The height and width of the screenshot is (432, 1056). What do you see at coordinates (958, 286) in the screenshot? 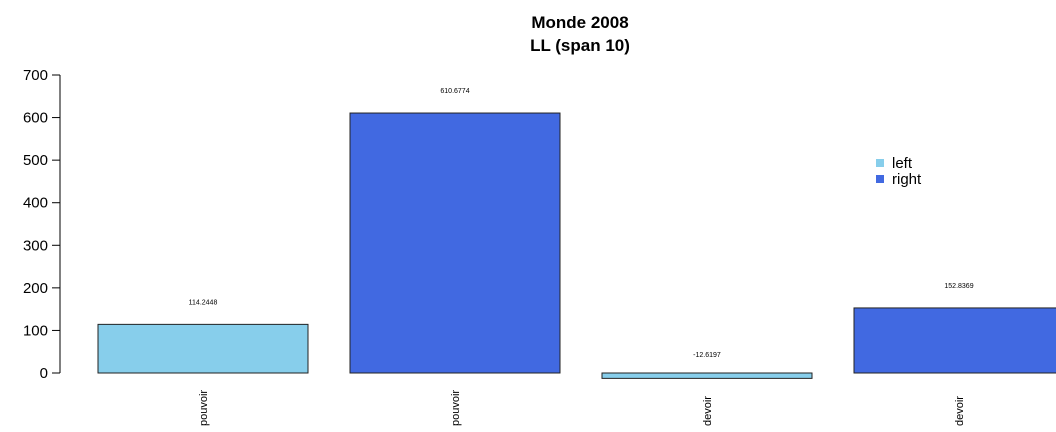
I see `bar-value-label: 152.8369` at bounding box center [958, 286].